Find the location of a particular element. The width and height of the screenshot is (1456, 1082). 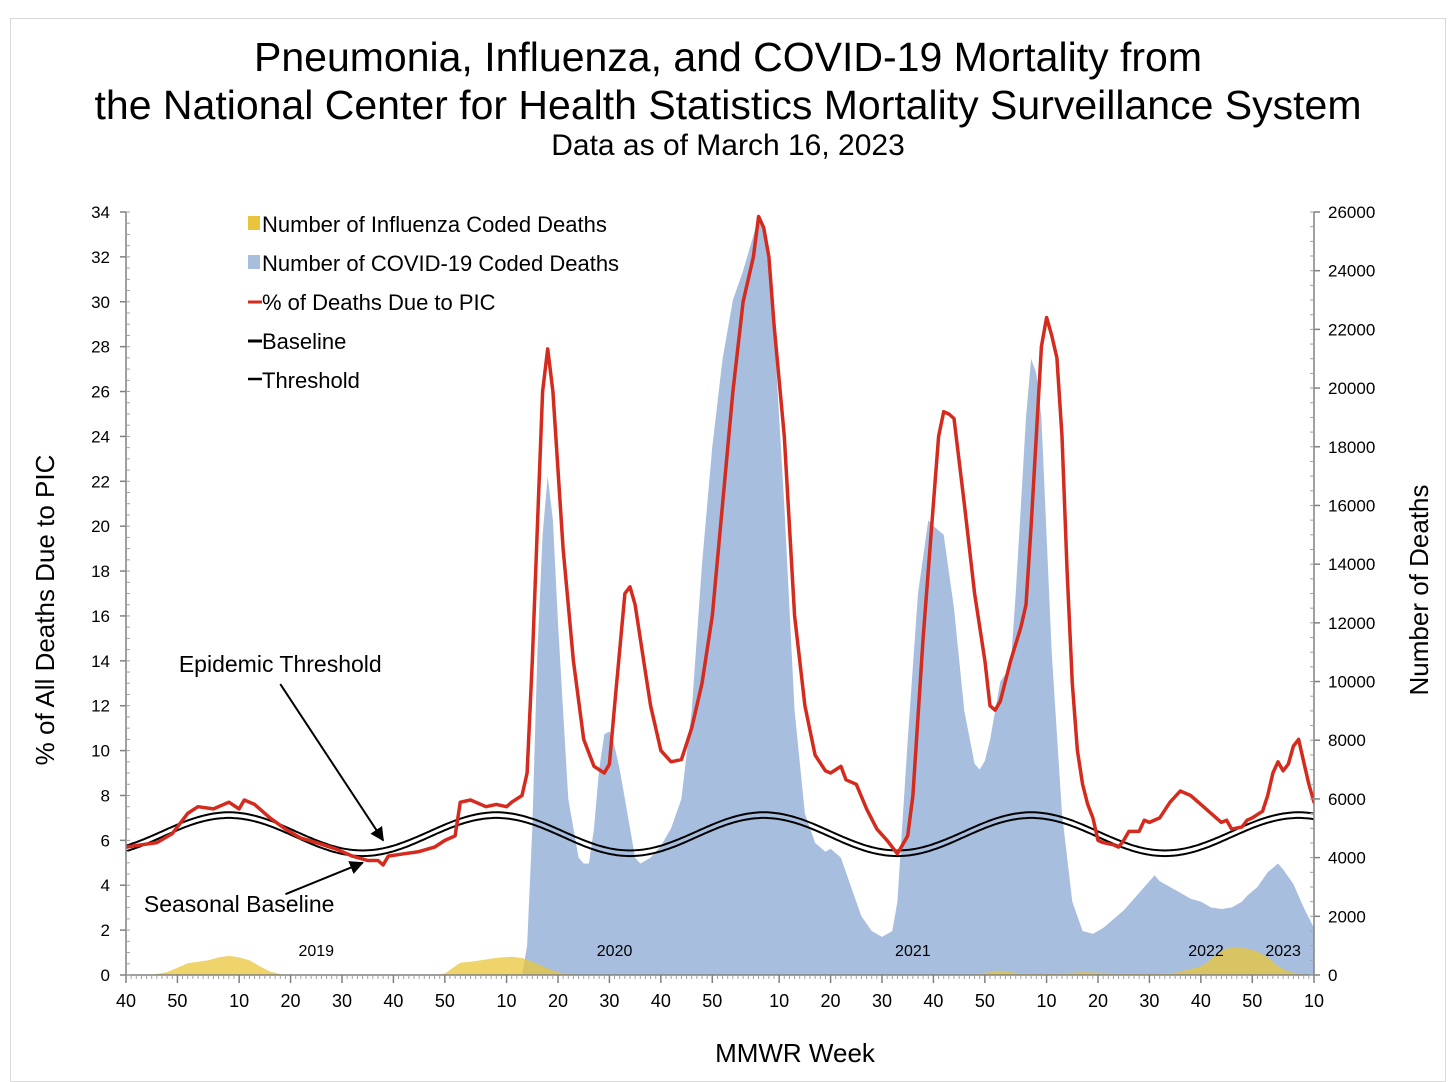

annotation-seasonal-baseline: Seasonal Baseline is located at coordinates (239, 904).